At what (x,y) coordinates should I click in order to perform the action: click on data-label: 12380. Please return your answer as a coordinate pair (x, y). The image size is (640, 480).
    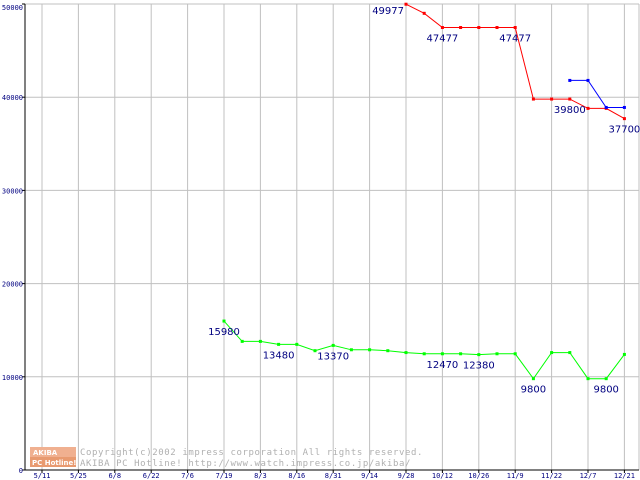
    Looking at the image, I should click on (479, 366).